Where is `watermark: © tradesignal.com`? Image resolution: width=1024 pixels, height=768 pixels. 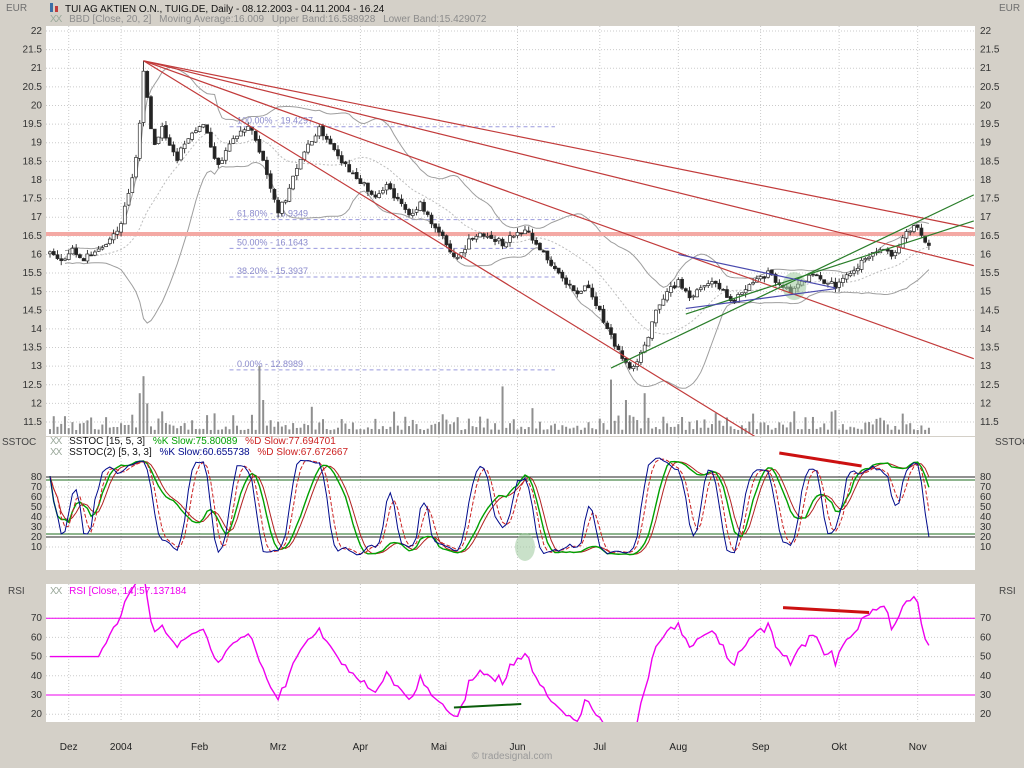
watermark: © tradesignal.com is located at coordinates (512, 756).